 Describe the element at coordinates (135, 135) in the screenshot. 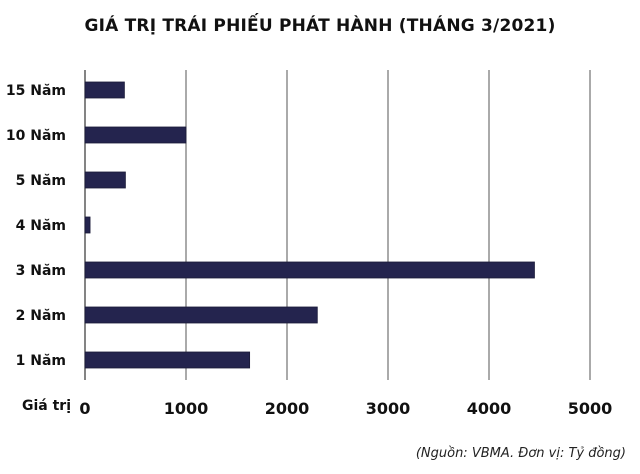

I see `bar-10-năm` at that location.